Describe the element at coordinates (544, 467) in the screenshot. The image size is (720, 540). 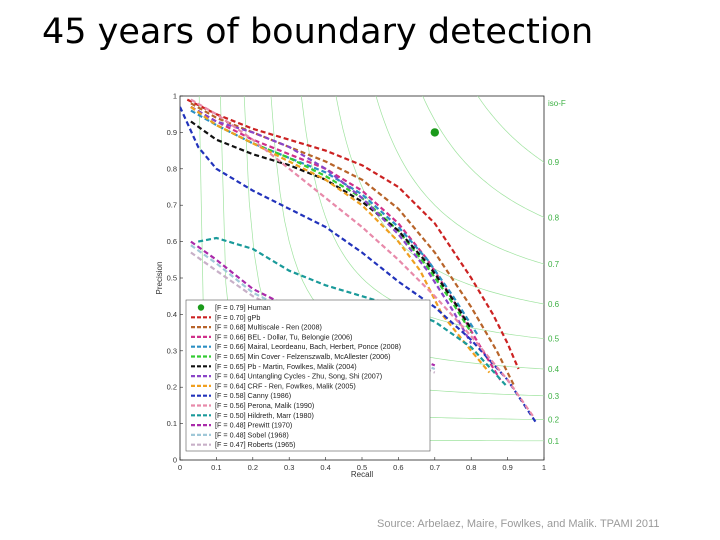
I see `x-tick-label: 1` at that location.